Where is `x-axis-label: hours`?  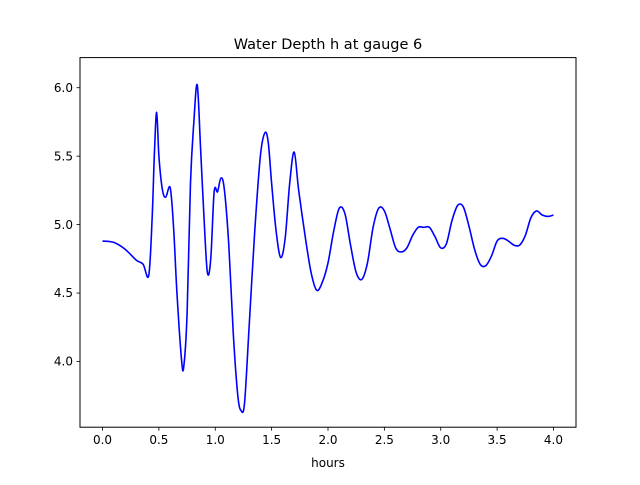
x-axis-label: hours is located at coordinates (328, 463).